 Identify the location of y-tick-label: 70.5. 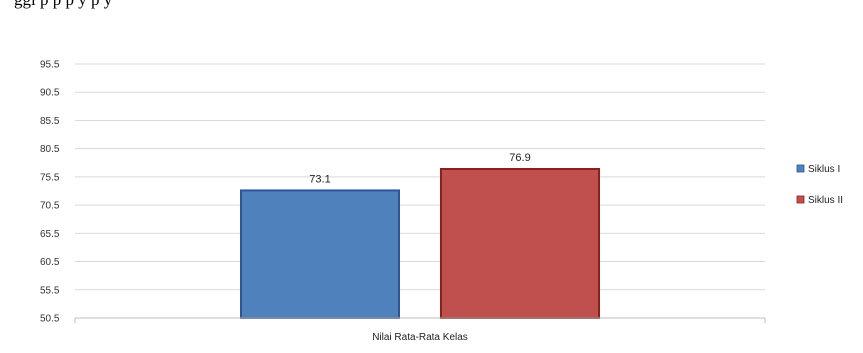
(50, 206).